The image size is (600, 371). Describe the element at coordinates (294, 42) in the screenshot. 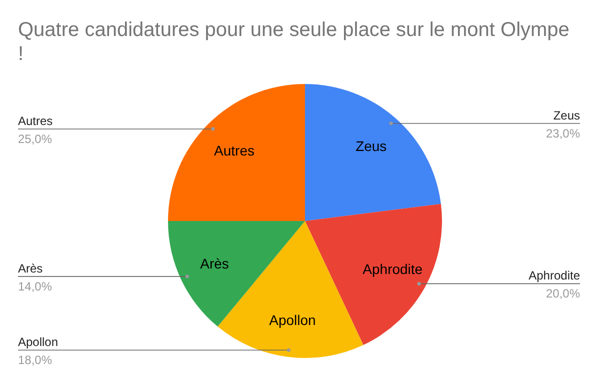

I see `chart-title: Quatre candidatures pour une seule place sur le mont Olympe !` at that location.